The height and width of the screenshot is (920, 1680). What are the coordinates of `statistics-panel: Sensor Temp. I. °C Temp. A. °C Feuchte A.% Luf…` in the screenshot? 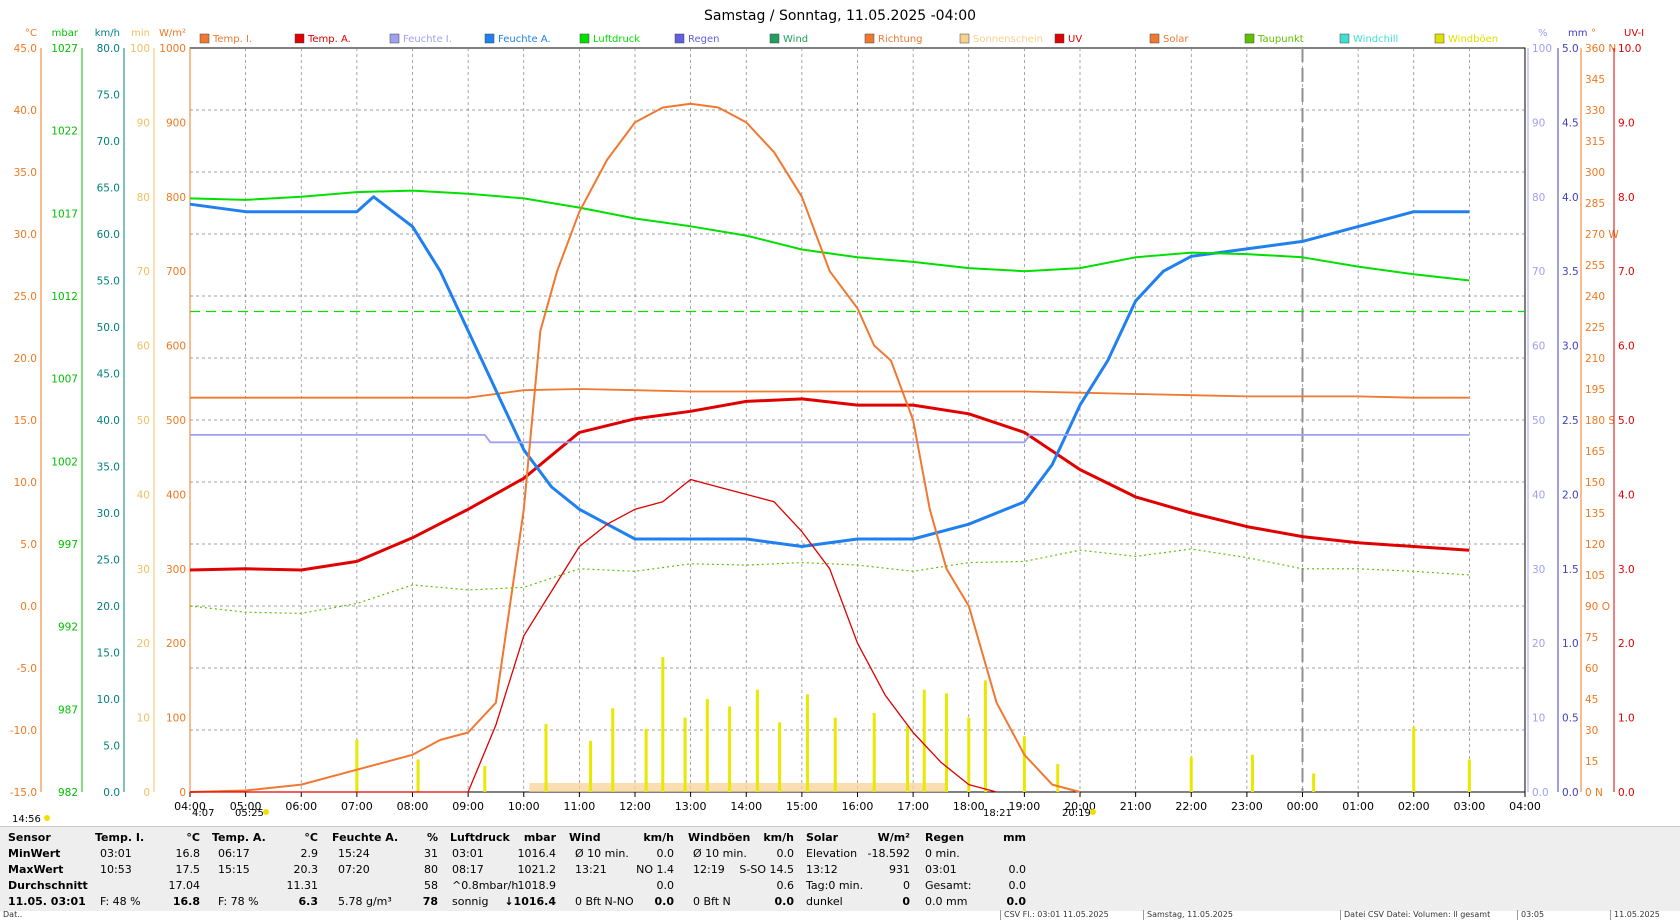 It's located at (840, 868).